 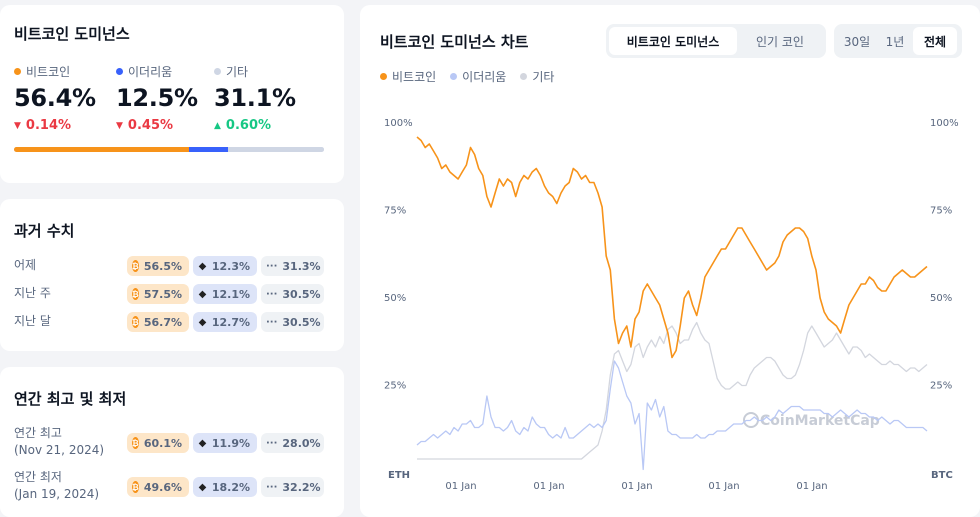 I want to click on history-row-label: 지난 달, so click(x=32, y=321).